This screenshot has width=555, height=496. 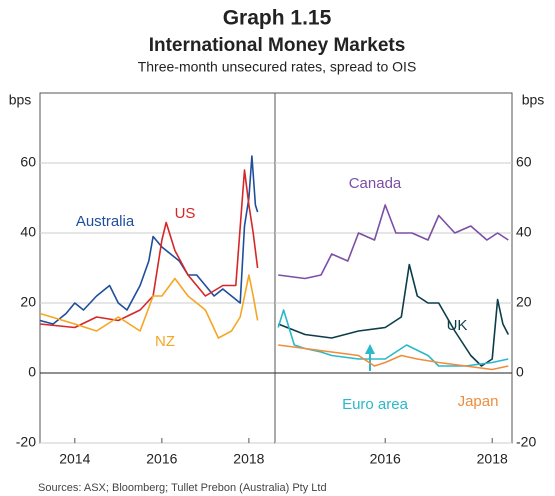 What do you see at coordinates (277, 18) in the screenshot?
I see `title: Graph 1.15` at bounding box center [277, 18].